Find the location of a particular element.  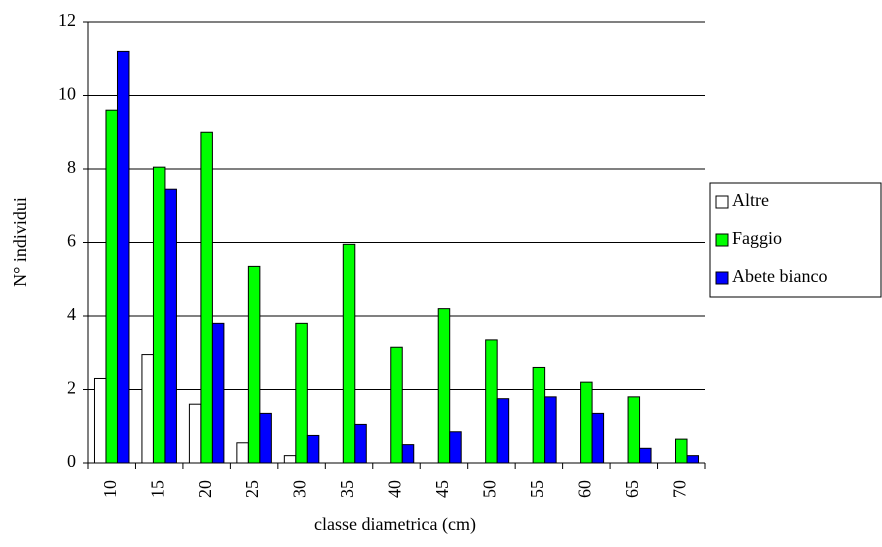

y-tick-label: 10 is located at coordinates (67, 94).